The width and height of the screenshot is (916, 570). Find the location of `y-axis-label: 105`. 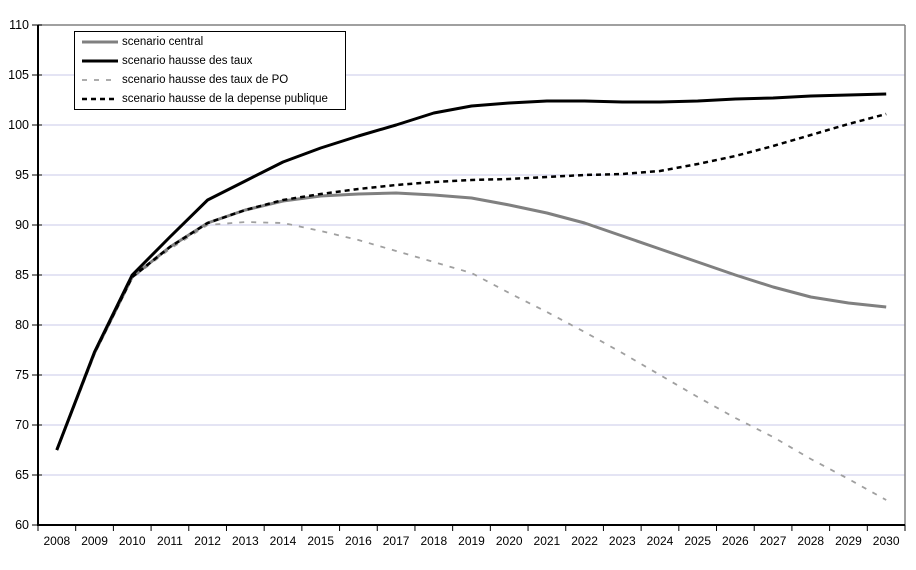

y-axis-label: 105 is located at coordinates (18, 75).